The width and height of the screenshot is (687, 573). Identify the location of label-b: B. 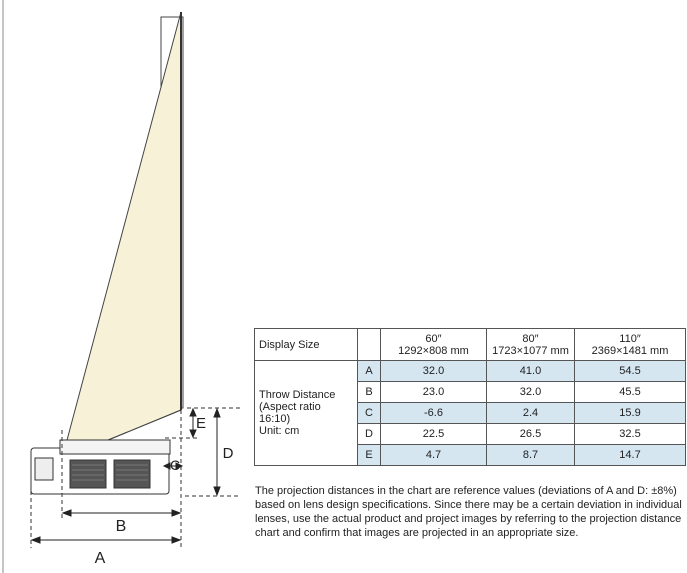
(121, 526).